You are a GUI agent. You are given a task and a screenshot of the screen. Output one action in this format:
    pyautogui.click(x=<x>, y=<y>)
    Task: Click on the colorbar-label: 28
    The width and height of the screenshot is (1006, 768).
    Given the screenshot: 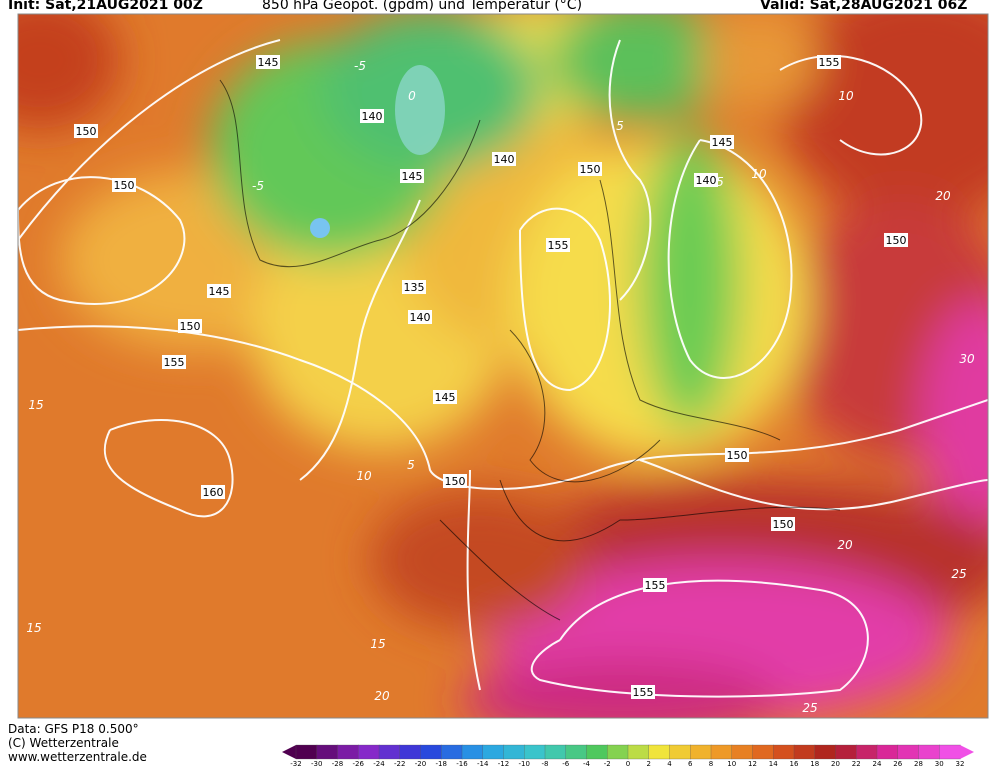 What is the action you would take?
    pyautogui.click(x=918, y=764)
    